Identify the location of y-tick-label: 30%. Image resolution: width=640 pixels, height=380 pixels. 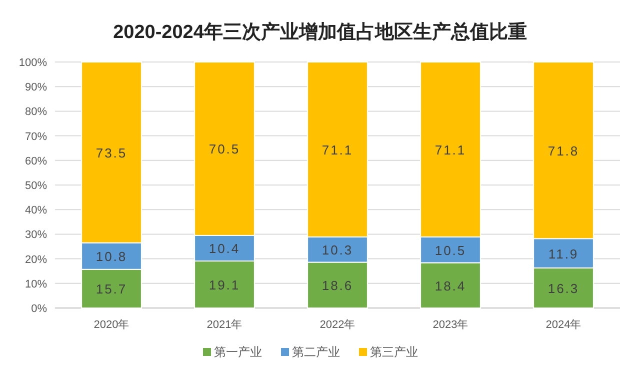
(36, 235).